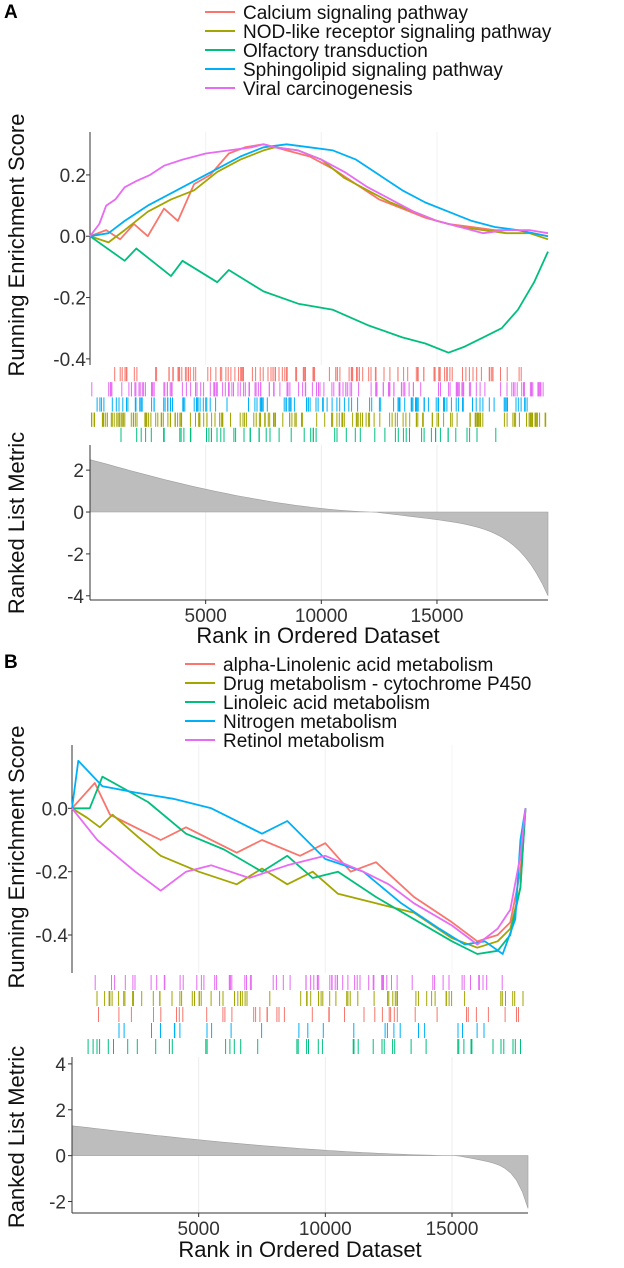 Image resolution: width=624 pixels, height=1268 pixels. Describe the element at coordinates (78, 471) in the screenshot. I see `metric-ytick-label-a-3: 2` at that location.